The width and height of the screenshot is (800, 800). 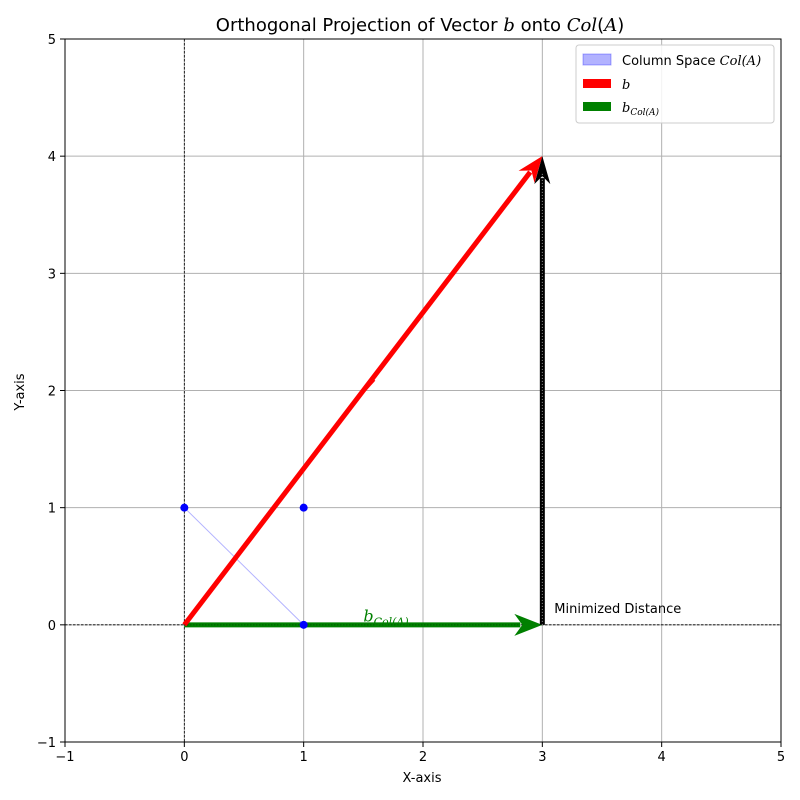 I want to click on x-tick-label: 4, so click(x=662, y=757).